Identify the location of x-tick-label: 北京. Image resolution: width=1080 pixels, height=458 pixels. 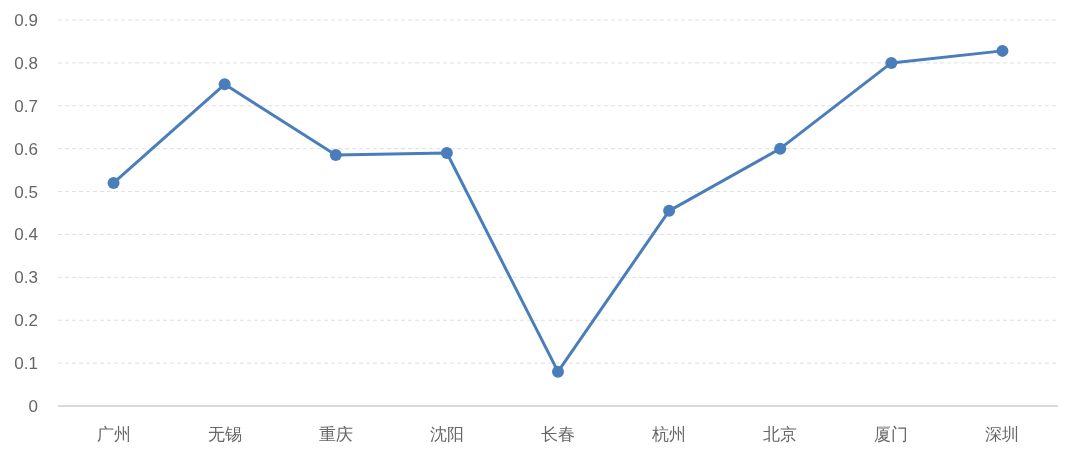
(780, 434).